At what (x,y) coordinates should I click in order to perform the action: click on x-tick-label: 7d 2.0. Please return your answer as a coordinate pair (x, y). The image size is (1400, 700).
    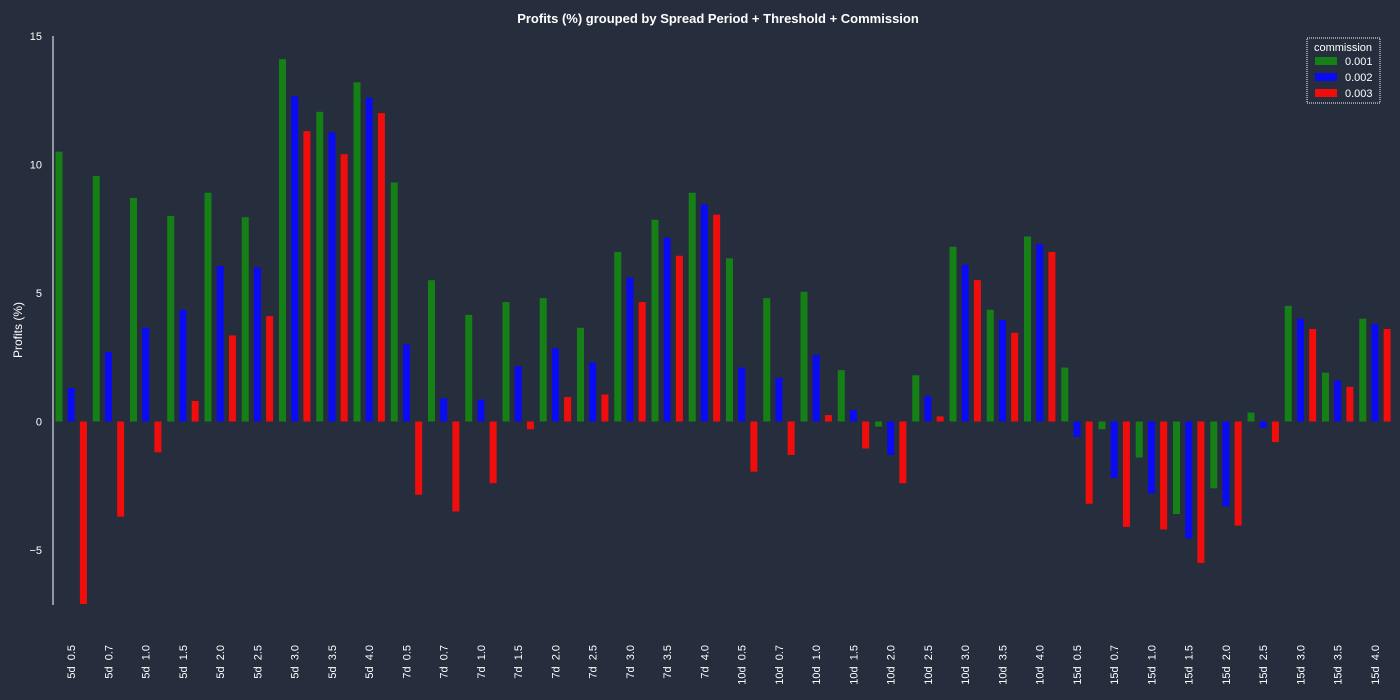
    Looking at the image, I should click on (557, 662).